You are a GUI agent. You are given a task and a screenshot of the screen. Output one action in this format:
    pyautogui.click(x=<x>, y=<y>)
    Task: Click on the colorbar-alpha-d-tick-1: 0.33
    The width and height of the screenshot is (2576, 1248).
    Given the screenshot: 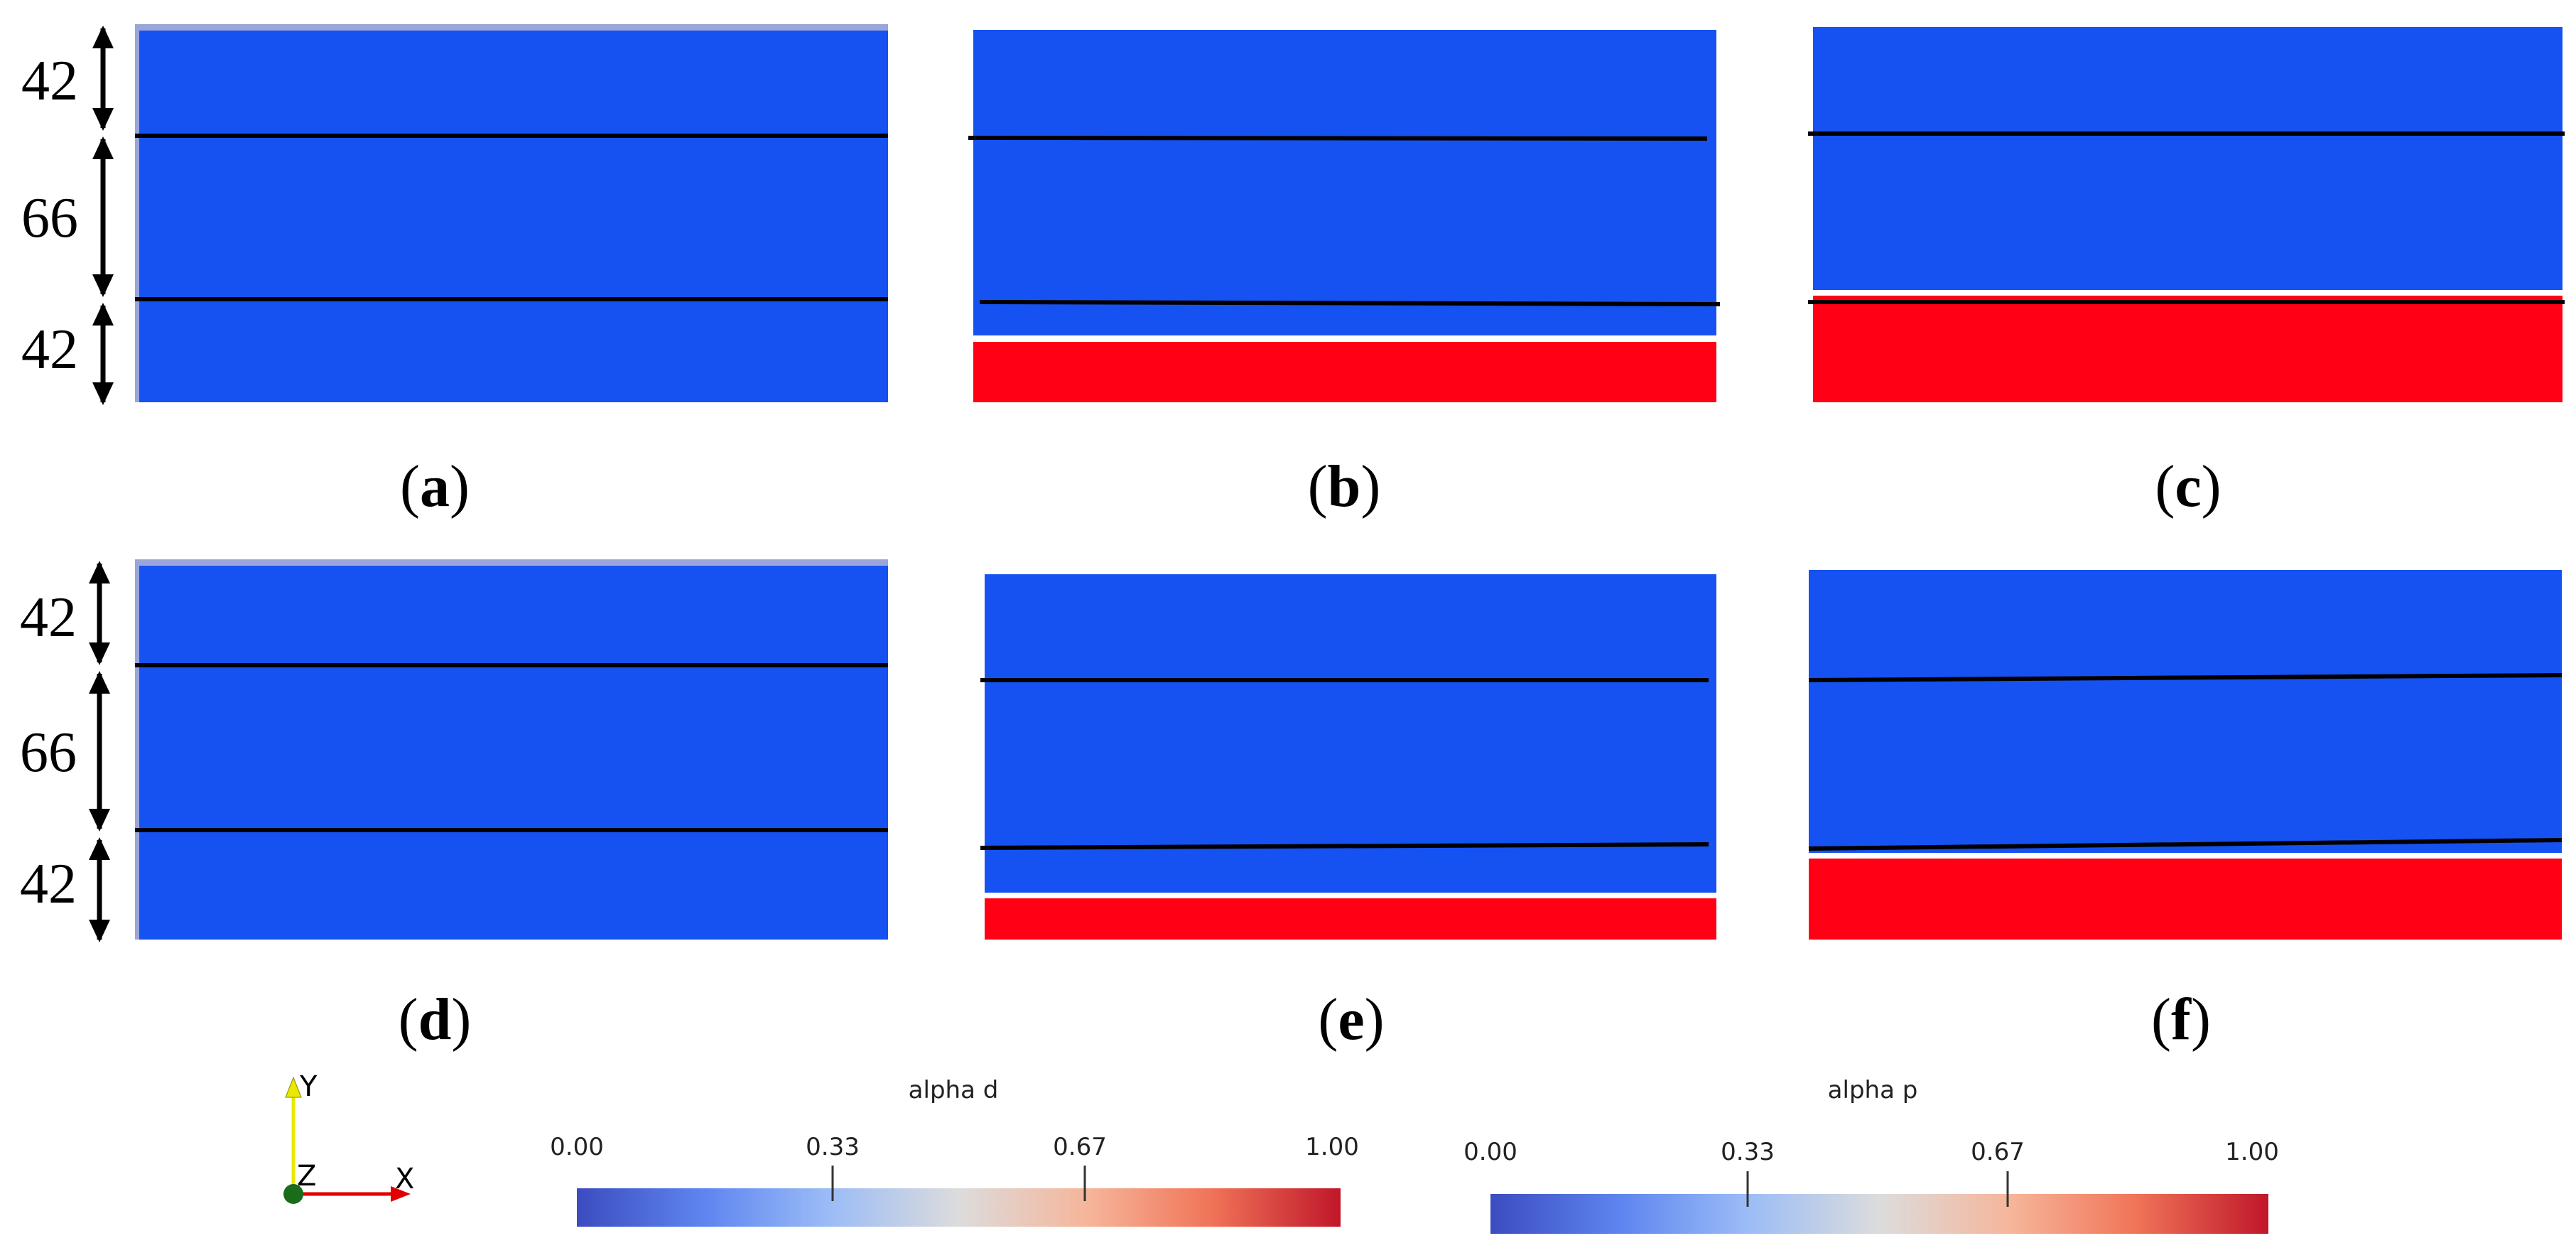 What is the action you would take?
    pyautogui.click(x=833, y=1147)
    